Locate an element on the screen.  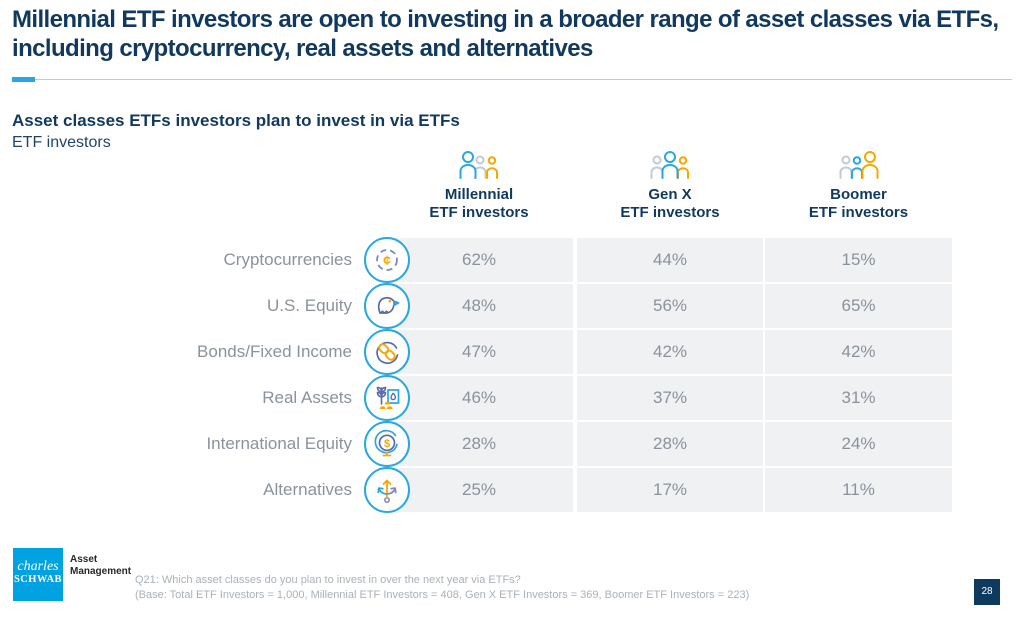
column-label: Gen X ETF investors is located at coordinates (670, 204).